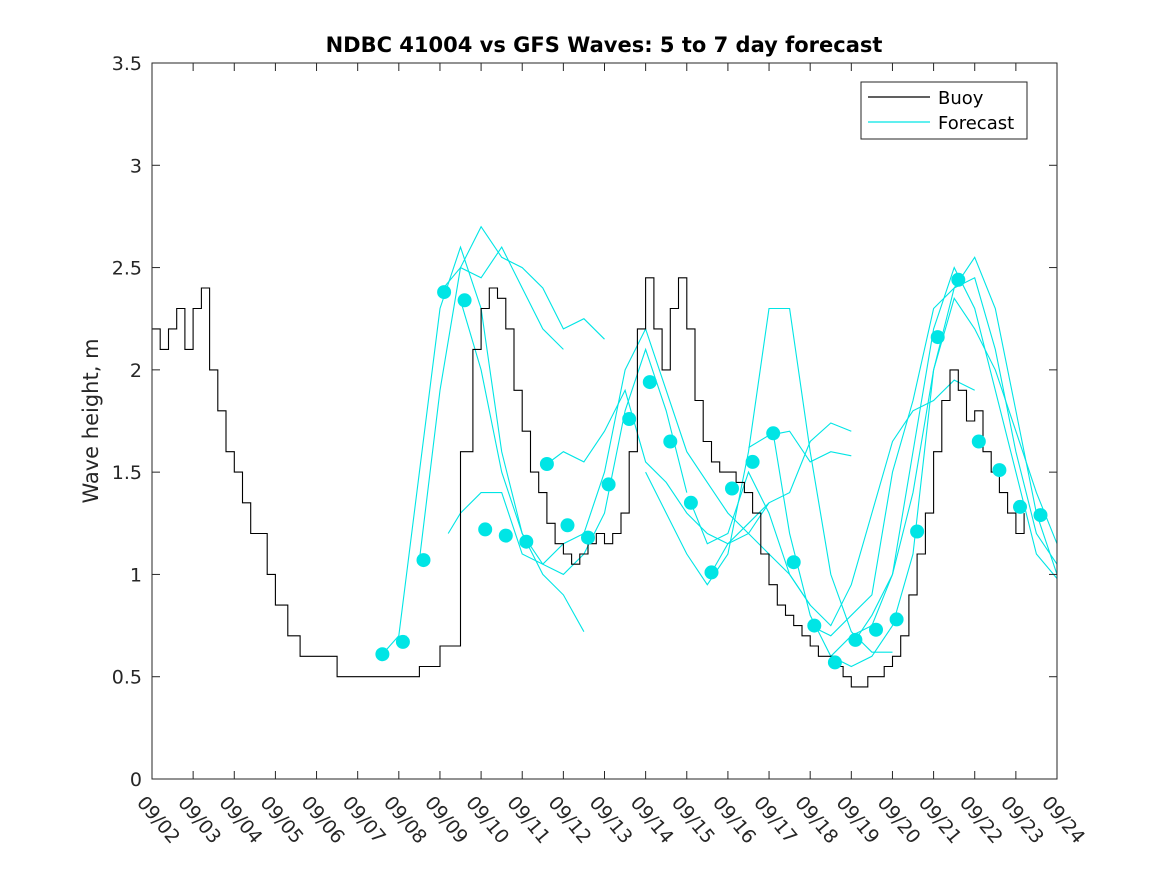  Describe the element at coordinates (158, 820) in the screenshot. I see `x-tick-label: 09/02` at that location.